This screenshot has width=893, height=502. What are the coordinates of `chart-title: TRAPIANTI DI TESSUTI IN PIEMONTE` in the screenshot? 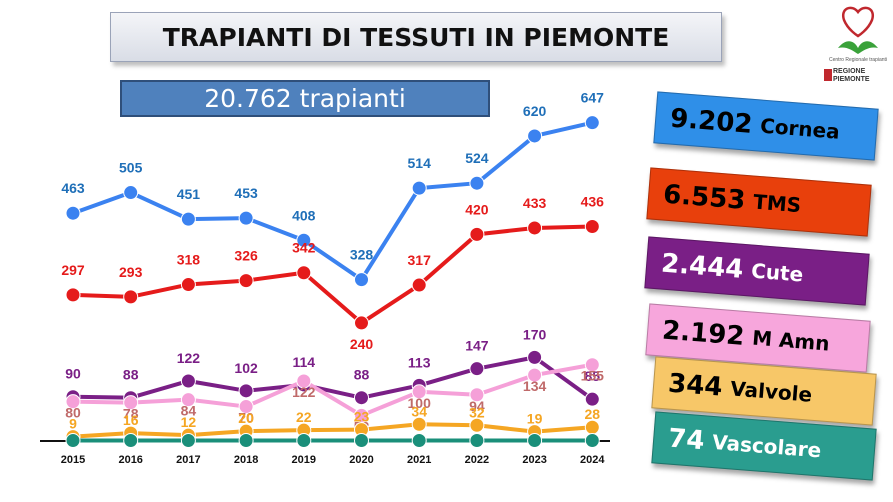 It's located at (416, 37).